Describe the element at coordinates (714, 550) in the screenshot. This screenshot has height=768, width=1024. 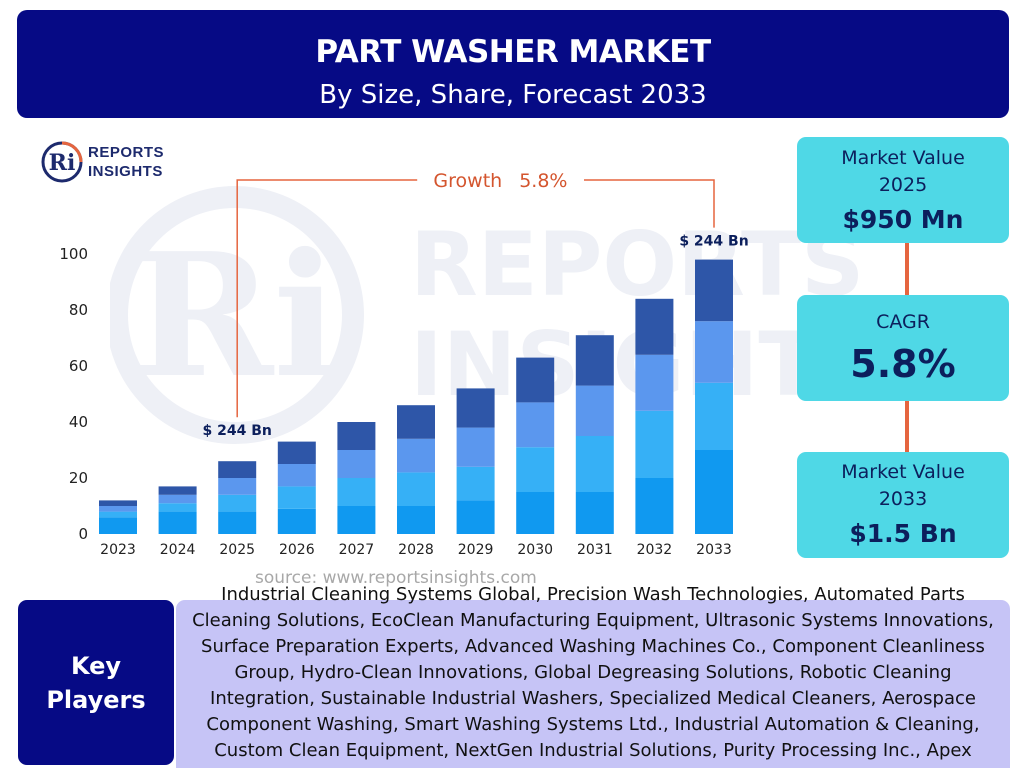
I see `x-tick-label: 2033` at that location.